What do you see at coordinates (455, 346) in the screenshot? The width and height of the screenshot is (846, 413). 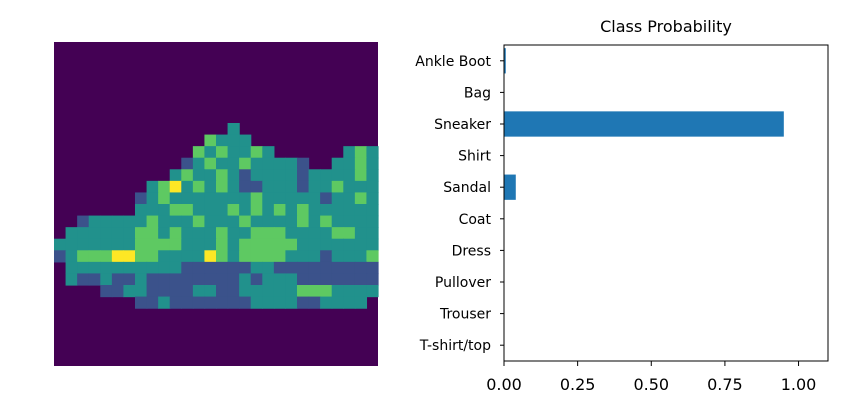 I see `y-tick-label: T-shirt/top` at bounding box center [455, 346].